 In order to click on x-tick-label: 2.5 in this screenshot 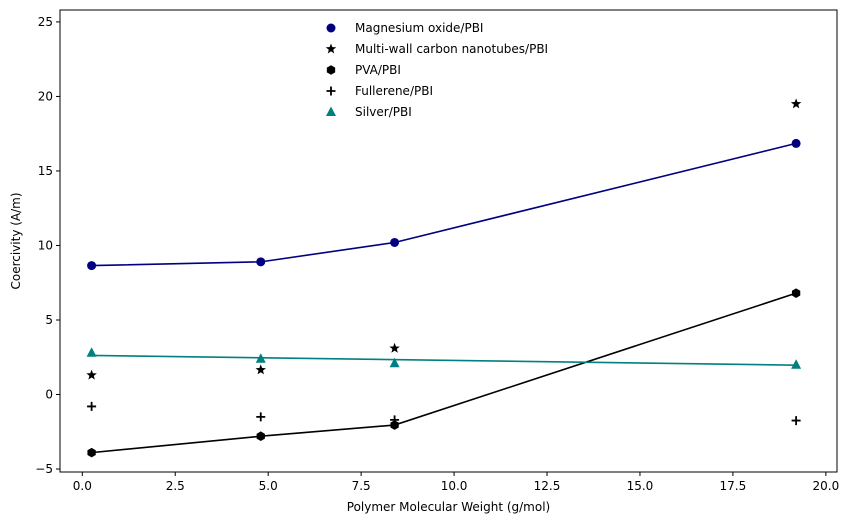, I will do `click(175, 486)`.